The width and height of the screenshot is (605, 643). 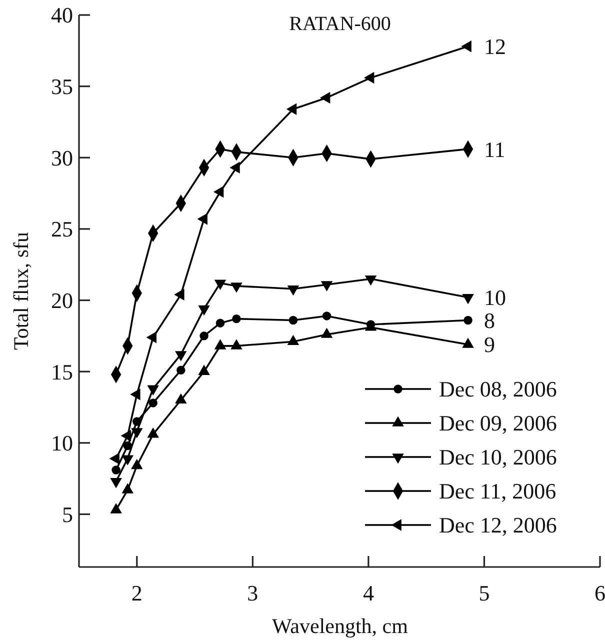 What do you see at coordinates (136, 593) in the screenshot?
I see `x-tick-label: 2` at bounding box center [136, 593].